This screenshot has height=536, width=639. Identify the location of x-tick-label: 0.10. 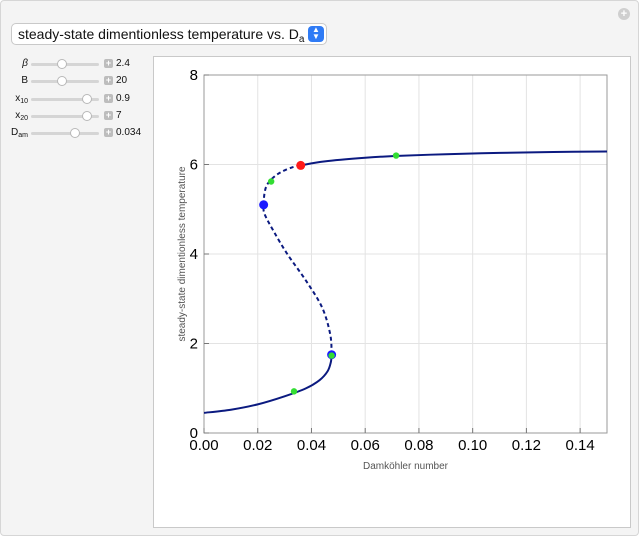
(472, 445).